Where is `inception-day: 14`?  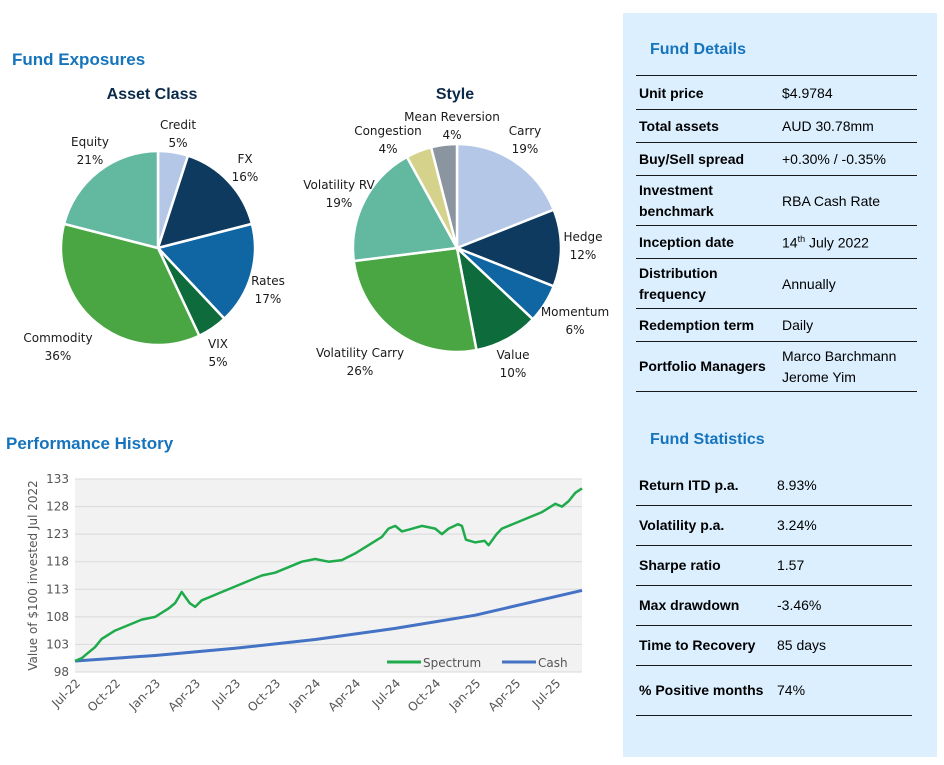
inception-day: 14 is located at coordinates (790, 242).